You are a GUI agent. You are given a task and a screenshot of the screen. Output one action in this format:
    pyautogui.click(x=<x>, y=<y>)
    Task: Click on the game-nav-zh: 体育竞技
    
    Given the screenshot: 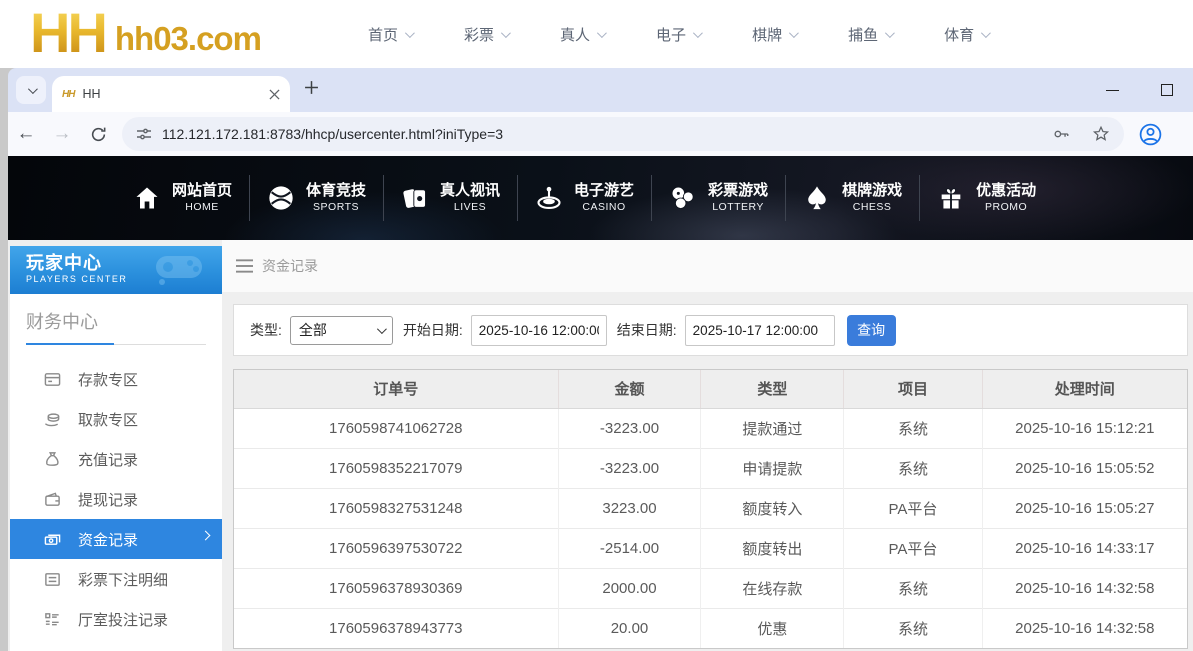 What is the action you would take?
    pyautogui.click(x=336, y=191)
    